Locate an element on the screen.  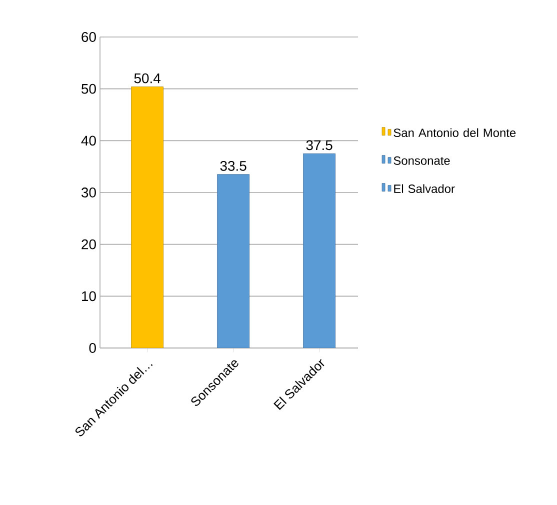
y-tick-label: 40 is located at coordinates (88, 141).